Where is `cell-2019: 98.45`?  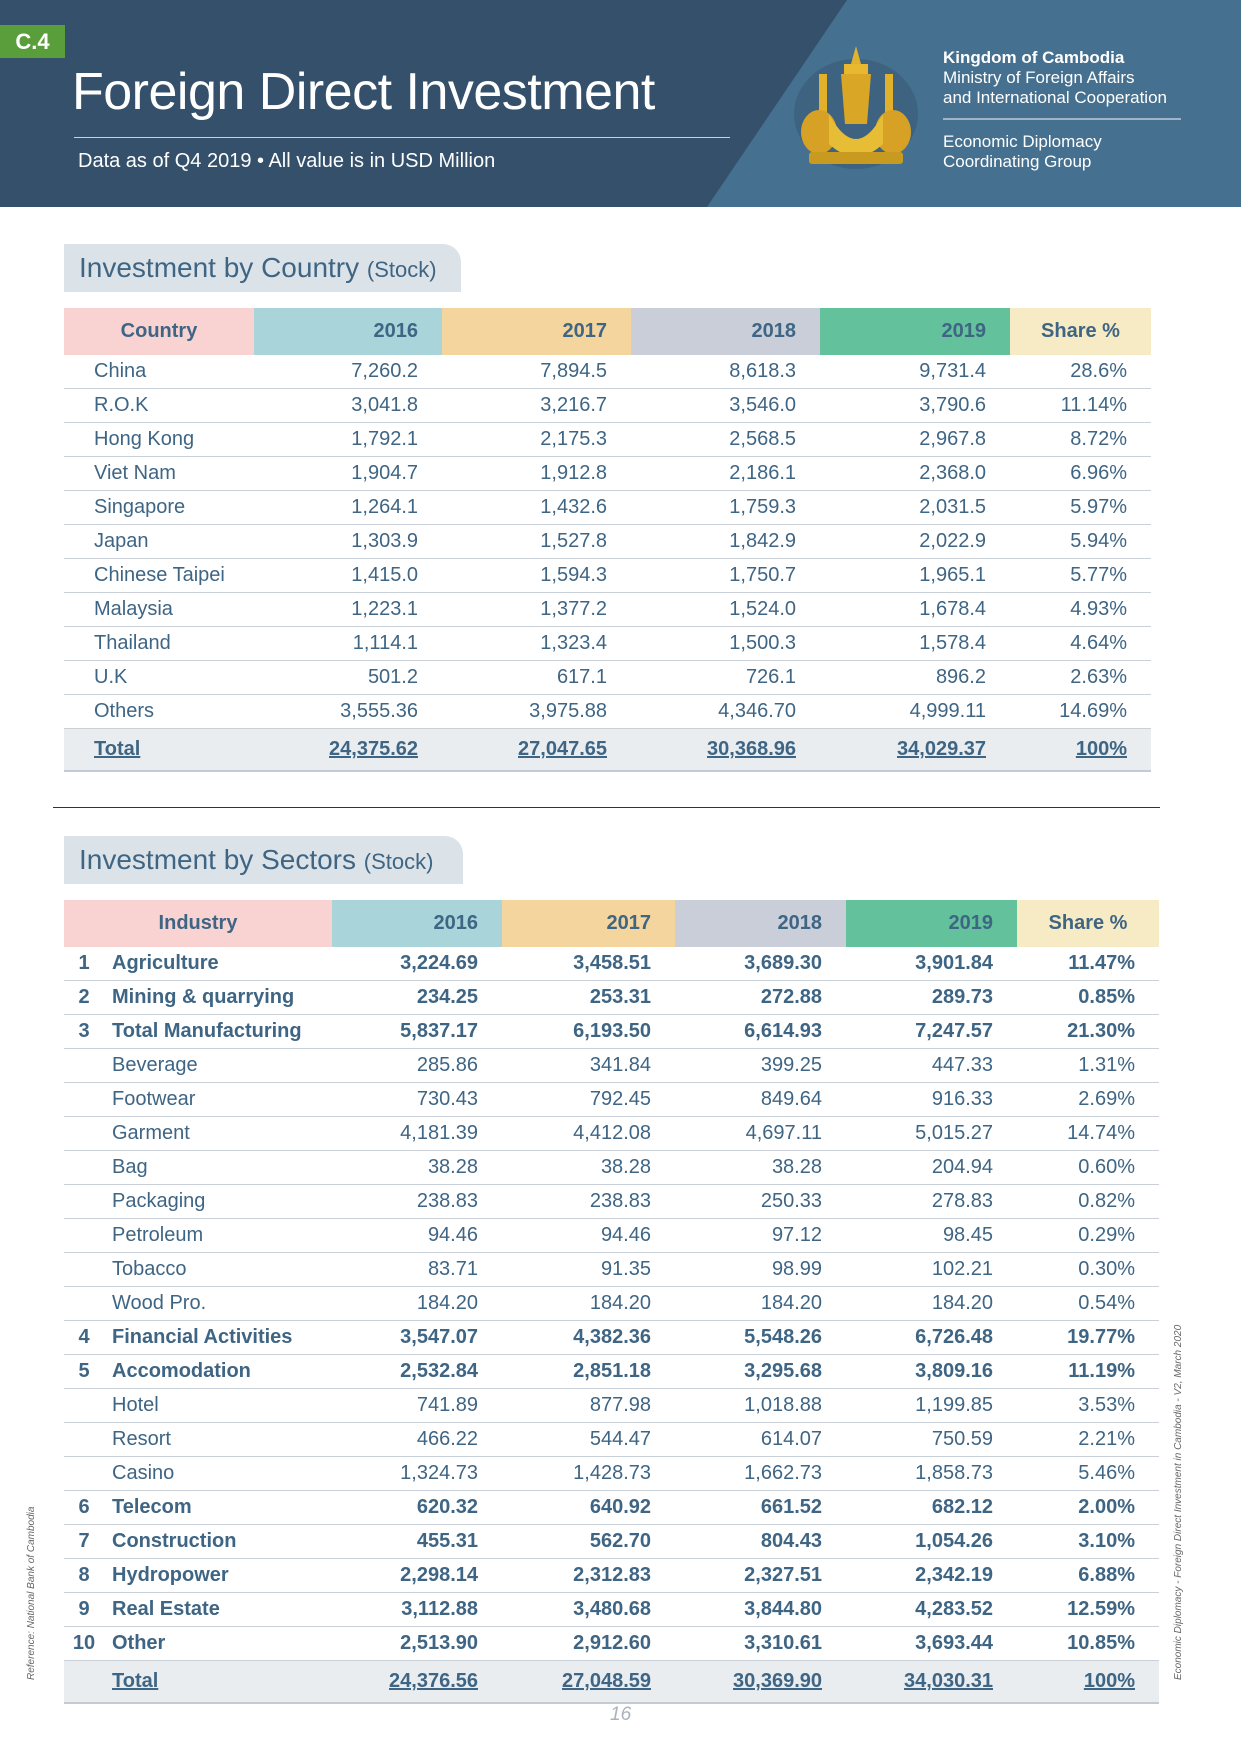
cell-2019: 98.45 is located at coordinates (931, 1235).